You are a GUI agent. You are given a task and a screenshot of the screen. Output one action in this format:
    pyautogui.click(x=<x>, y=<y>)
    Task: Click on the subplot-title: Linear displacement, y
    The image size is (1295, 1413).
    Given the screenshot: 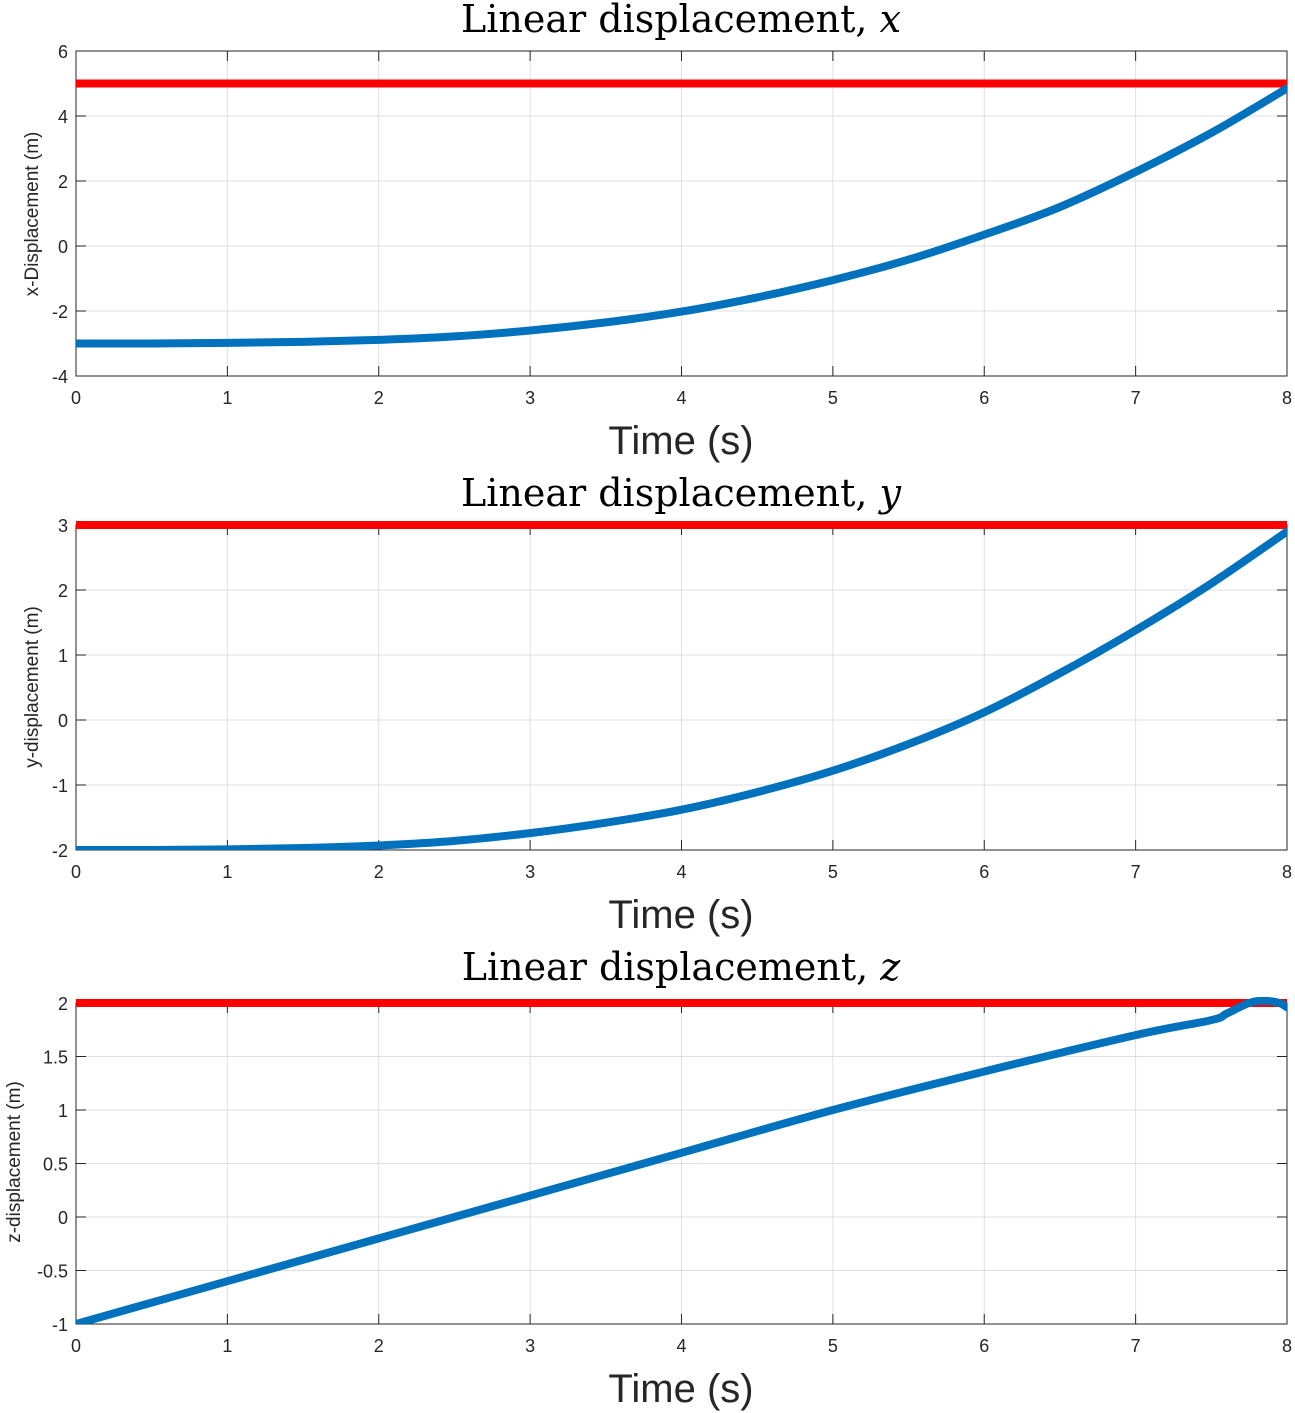 What is the action you would take?
    pyautogui.click(x=681, y=493)
    